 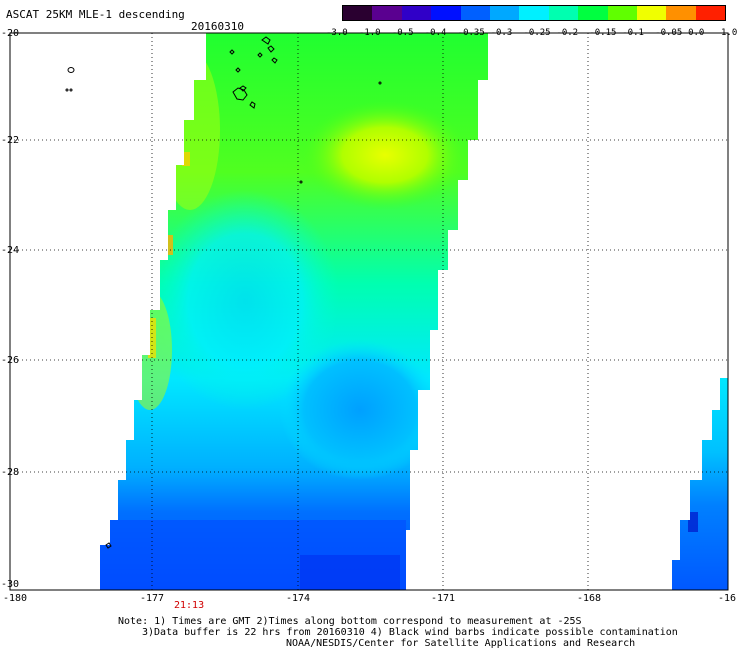 What do you see at coordinates (669, 33) in the screenshot?
I see `colorbar-tick-label: -0.05` at bounding box center [669, 33].